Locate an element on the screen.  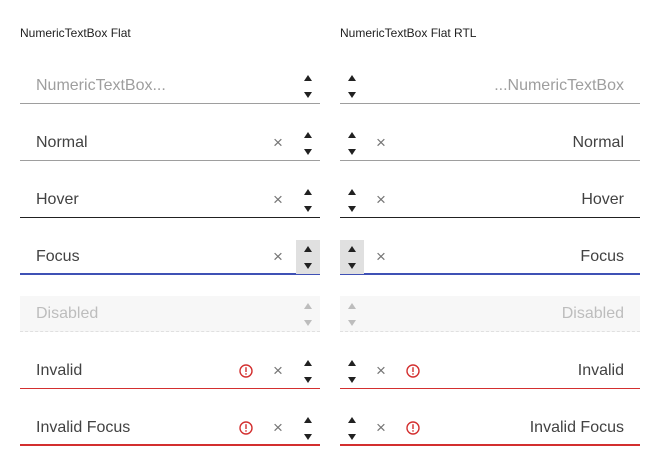
numeric-textbox-invalid: Invalid × is located at coordinates (170, 371).